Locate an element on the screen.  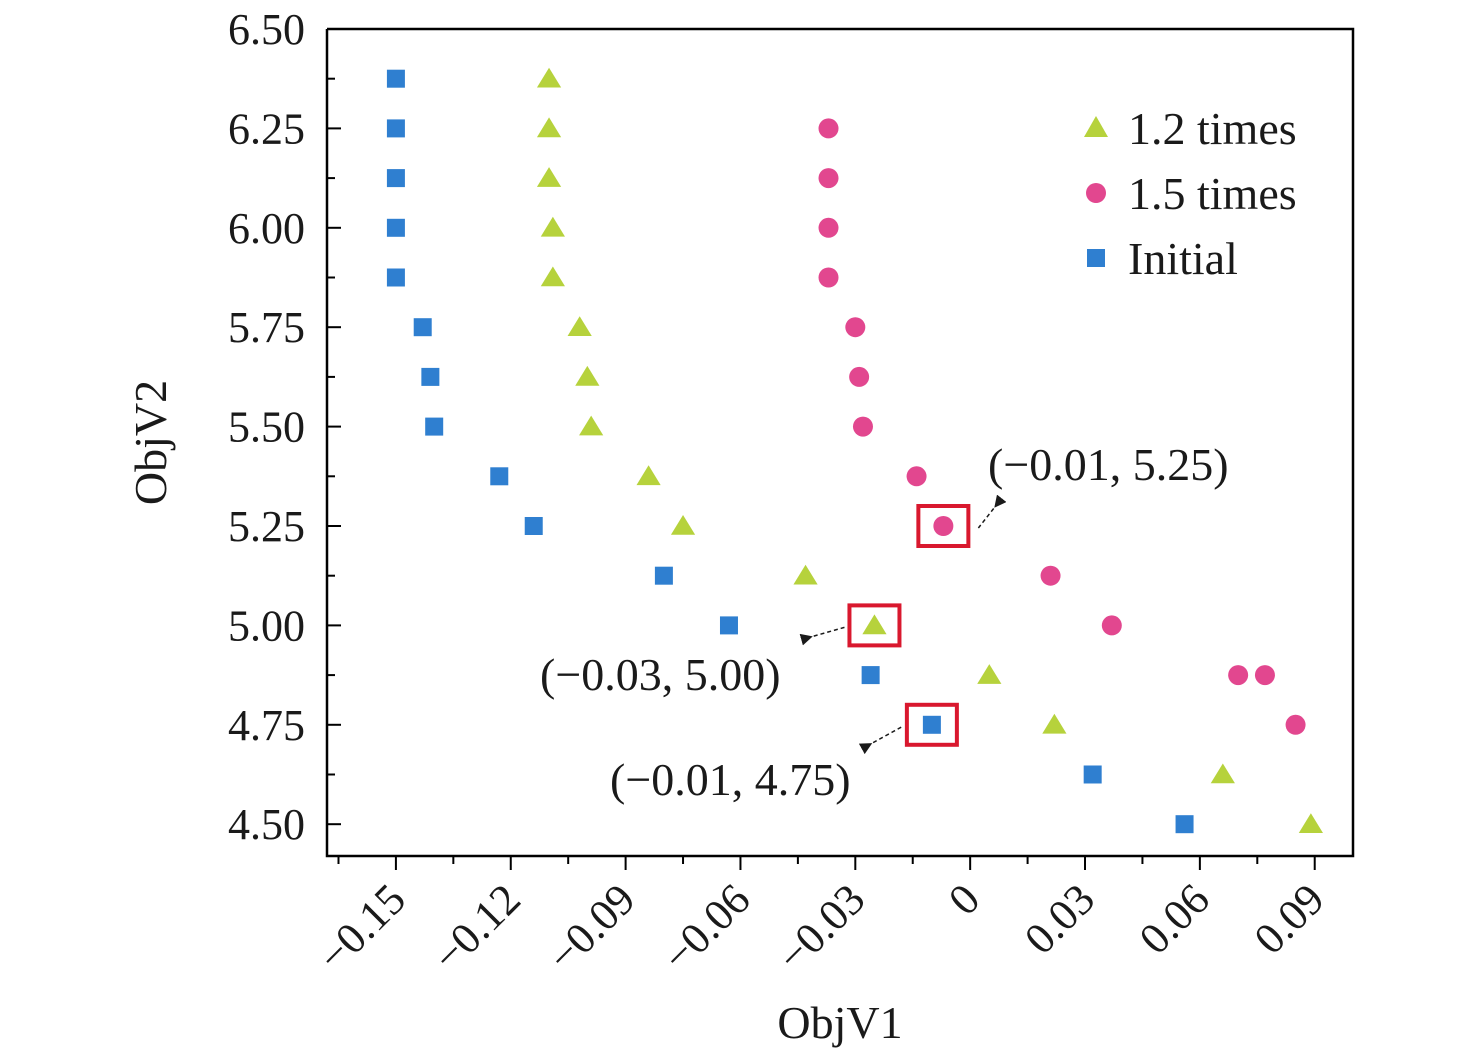
x-tick-label: −0.12 is located at coordinates (476, 927).